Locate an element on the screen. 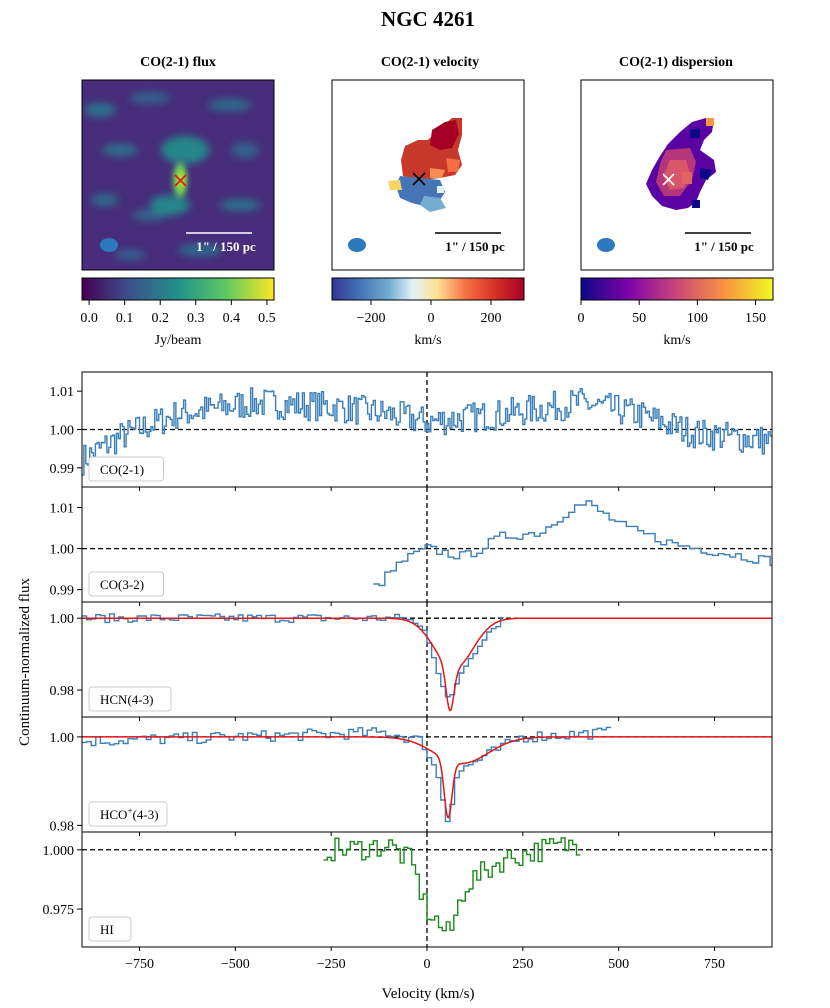 The image size is (830, 1008). x-tick-label: −500 is located at coordinates (235, 964).